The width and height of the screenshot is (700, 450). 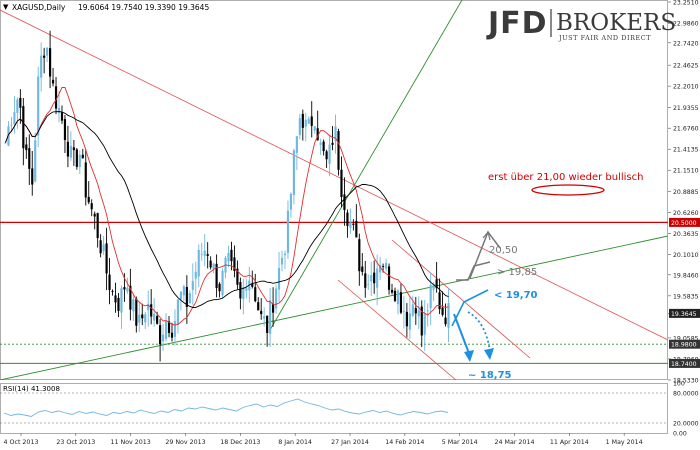 I want to click on y-tick-label: 20.6260, so click(x=686, y=213).